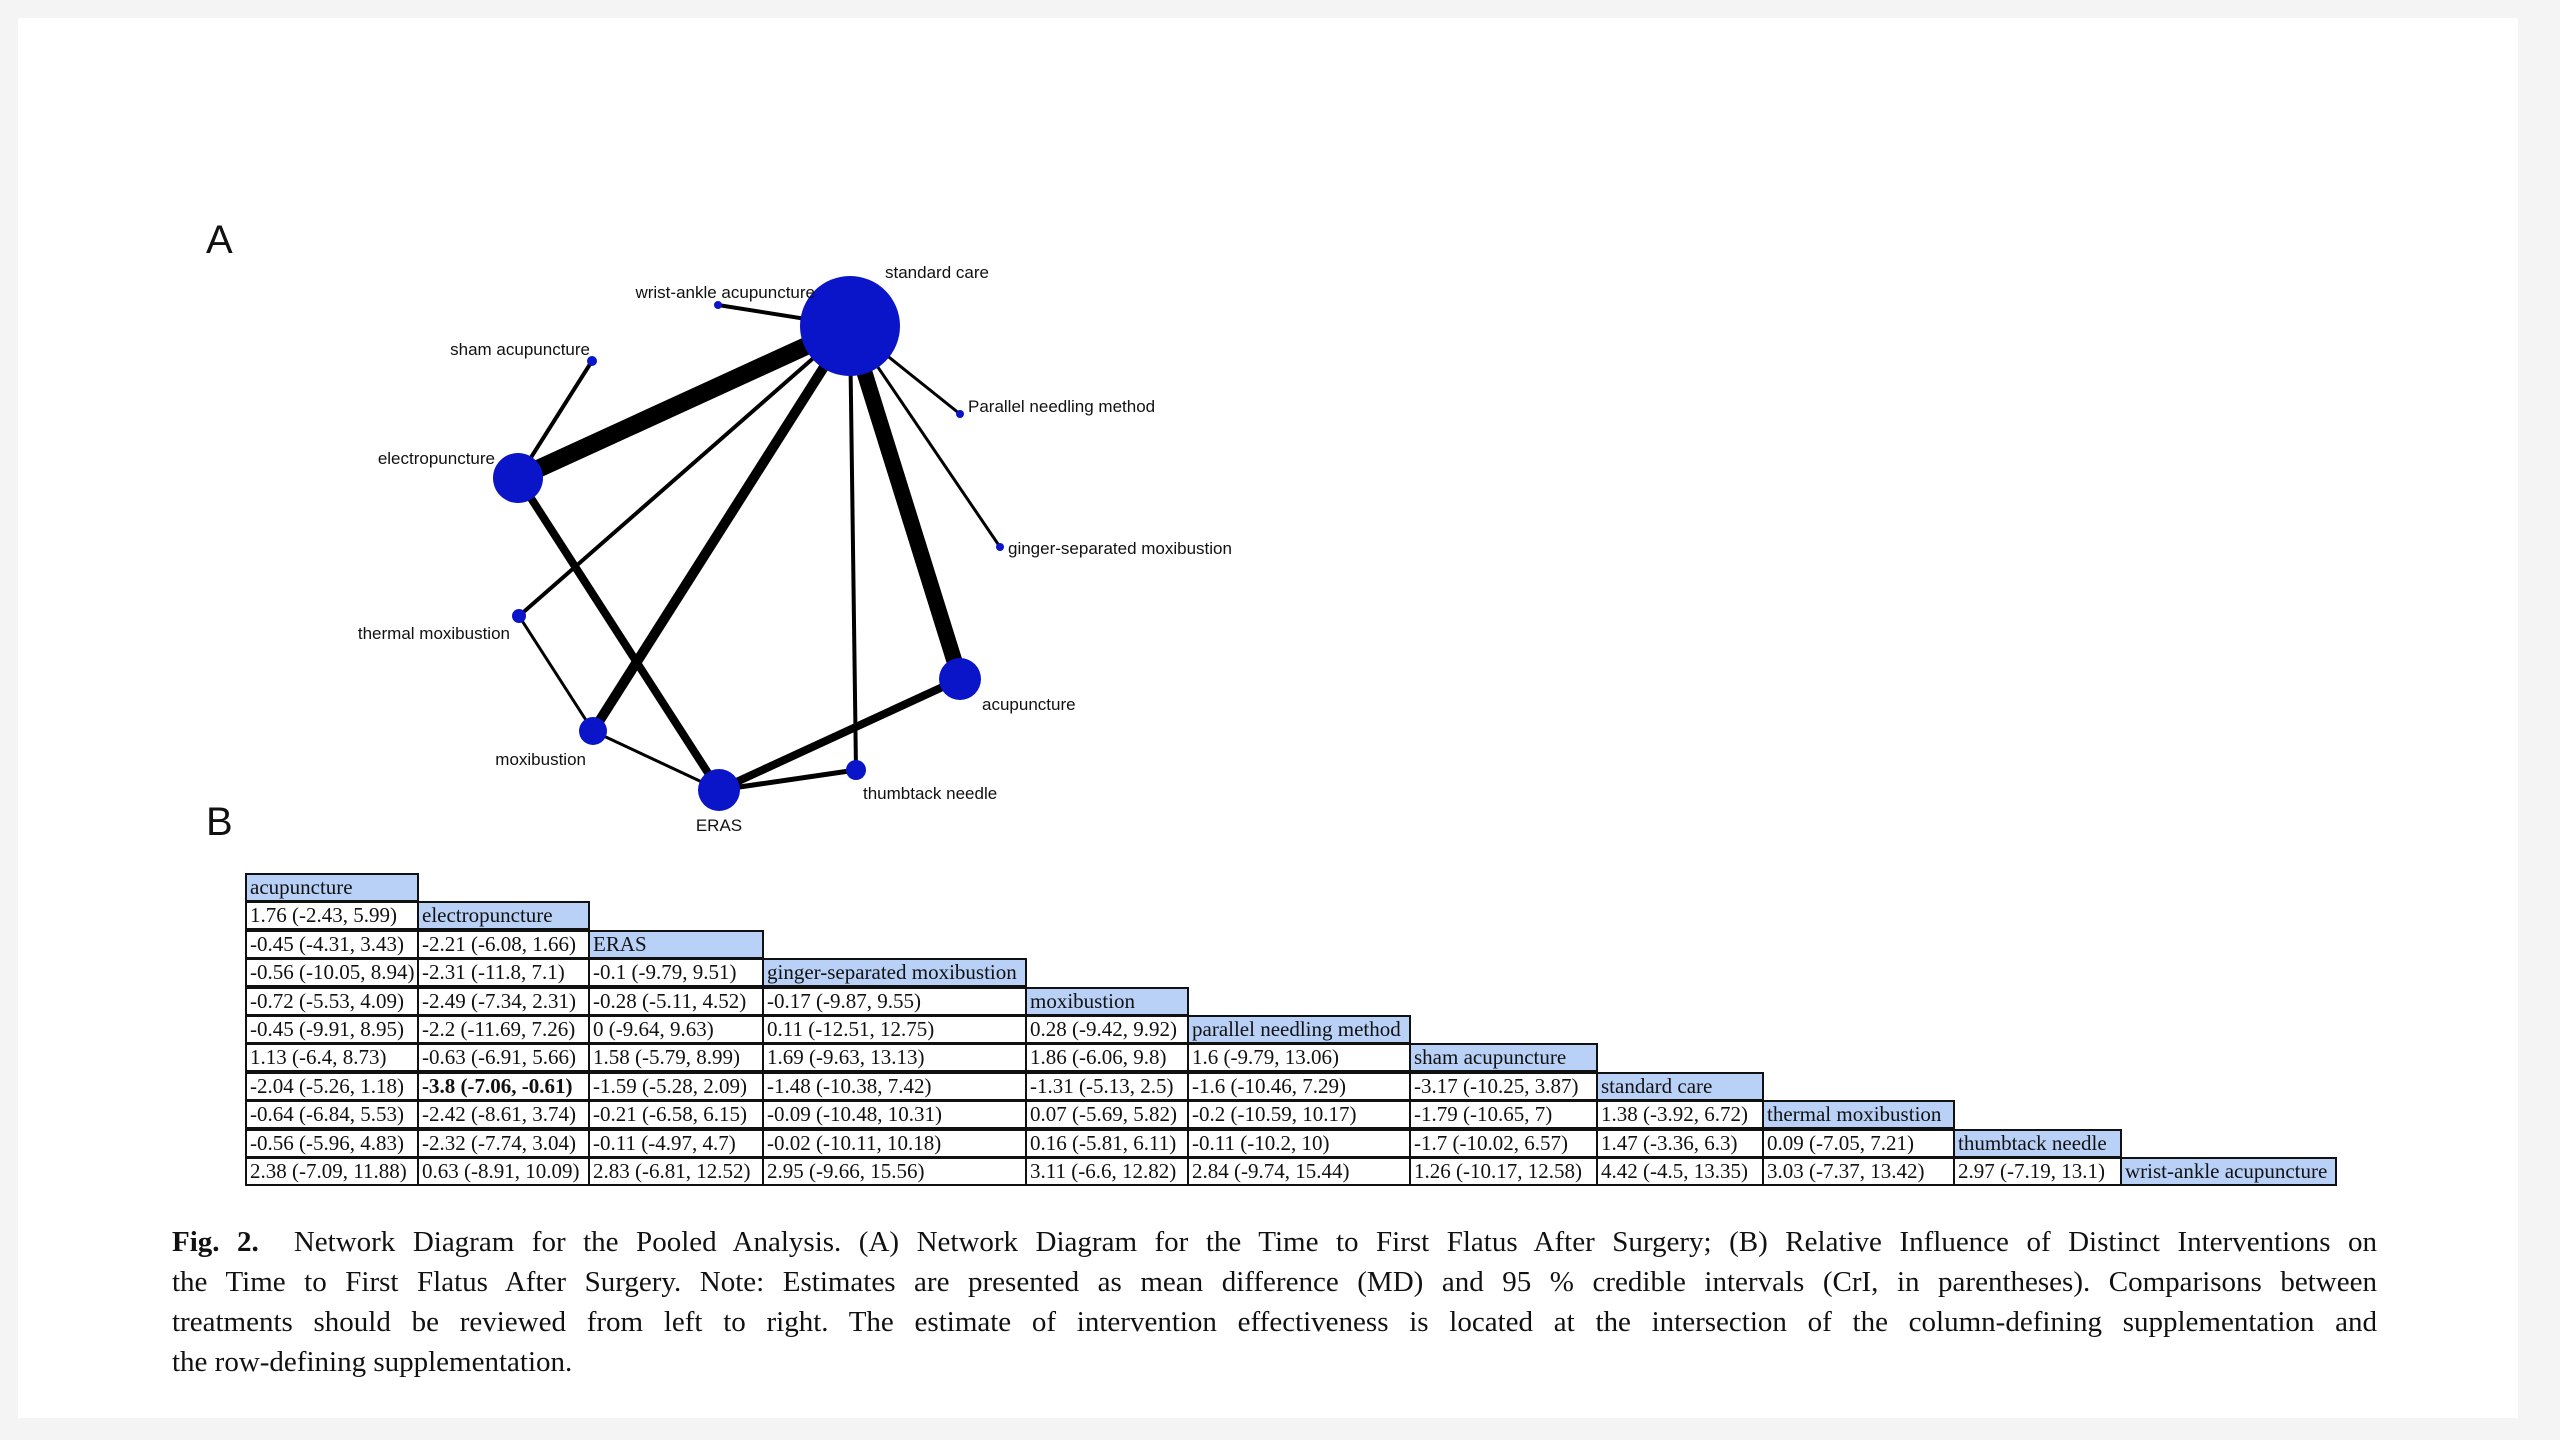 This screenshot has height=1440, width=2560. Describe the element at coordinates (503, 916) in the screenshot. I see `treatment-header: electropuncture` at that location.